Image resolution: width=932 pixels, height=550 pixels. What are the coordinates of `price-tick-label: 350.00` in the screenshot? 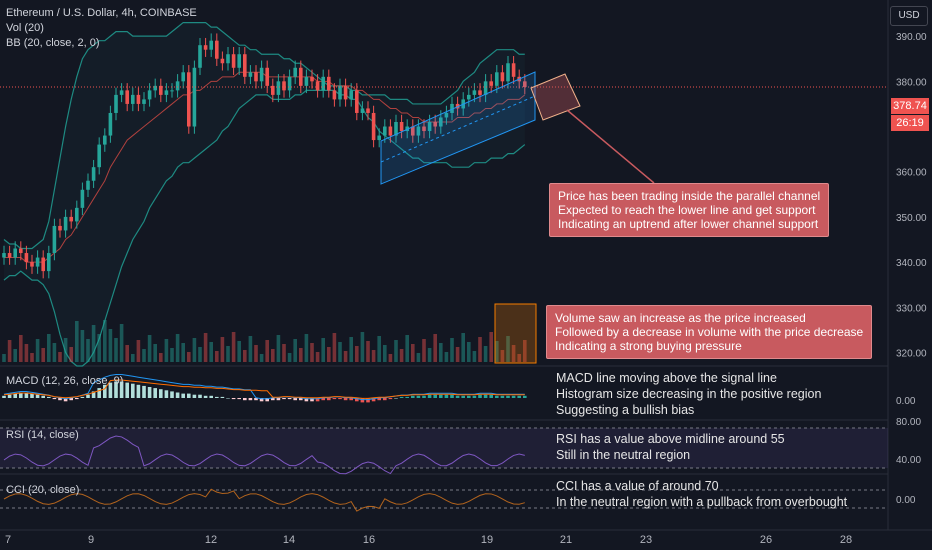 It's located at (911, 218).